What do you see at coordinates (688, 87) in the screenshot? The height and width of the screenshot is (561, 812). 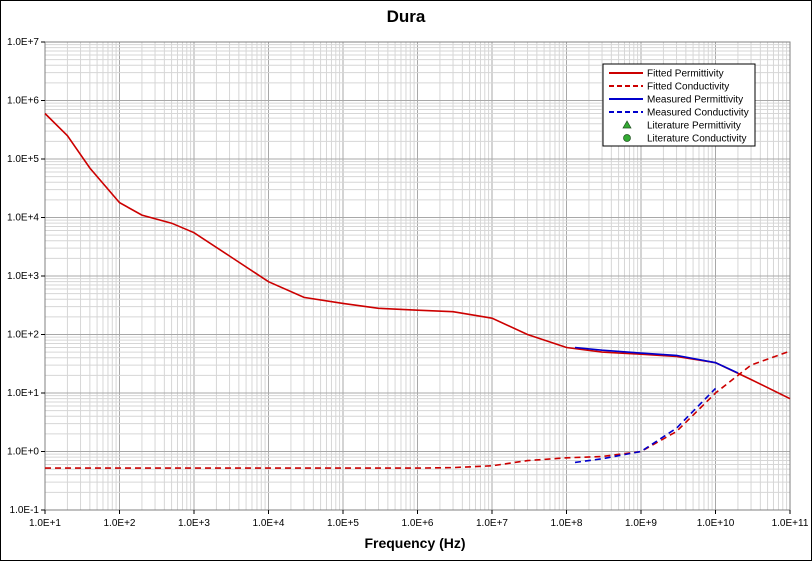 I see `legend-label-fitted-conductivity: Fitted Conductivity` at bounding box center [688, 87].